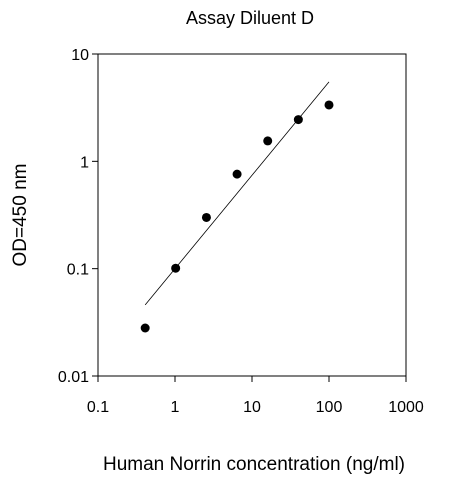 This screenshot has height=480, width=463. Describe the element at coordinates (73, 377) in the screenshot. I see `y-tick-label: 0.01` at that location.